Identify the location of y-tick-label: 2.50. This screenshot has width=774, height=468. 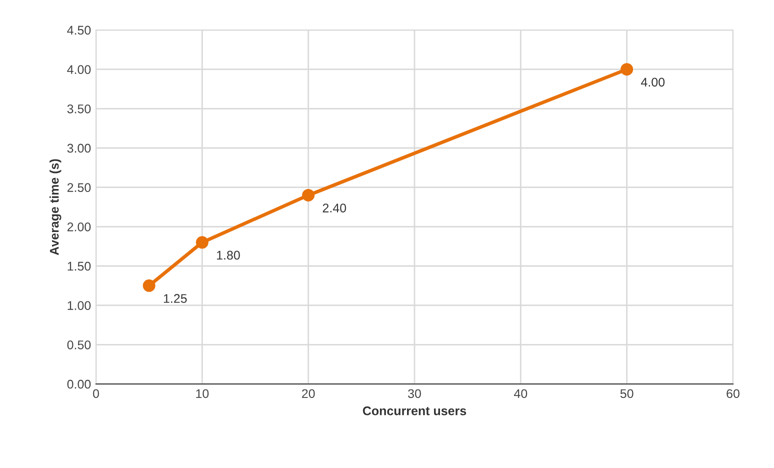
(79, 187).